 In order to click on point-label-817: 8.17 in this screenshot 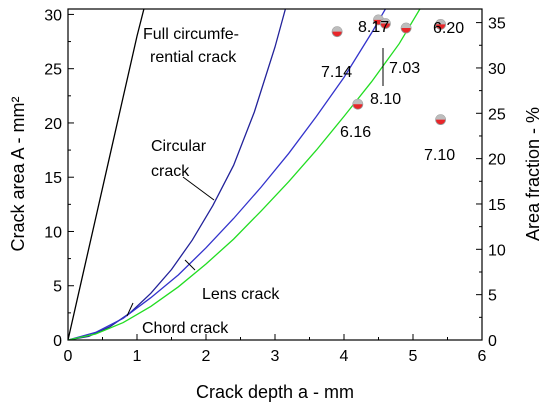, I will do `click(373, 27)`.